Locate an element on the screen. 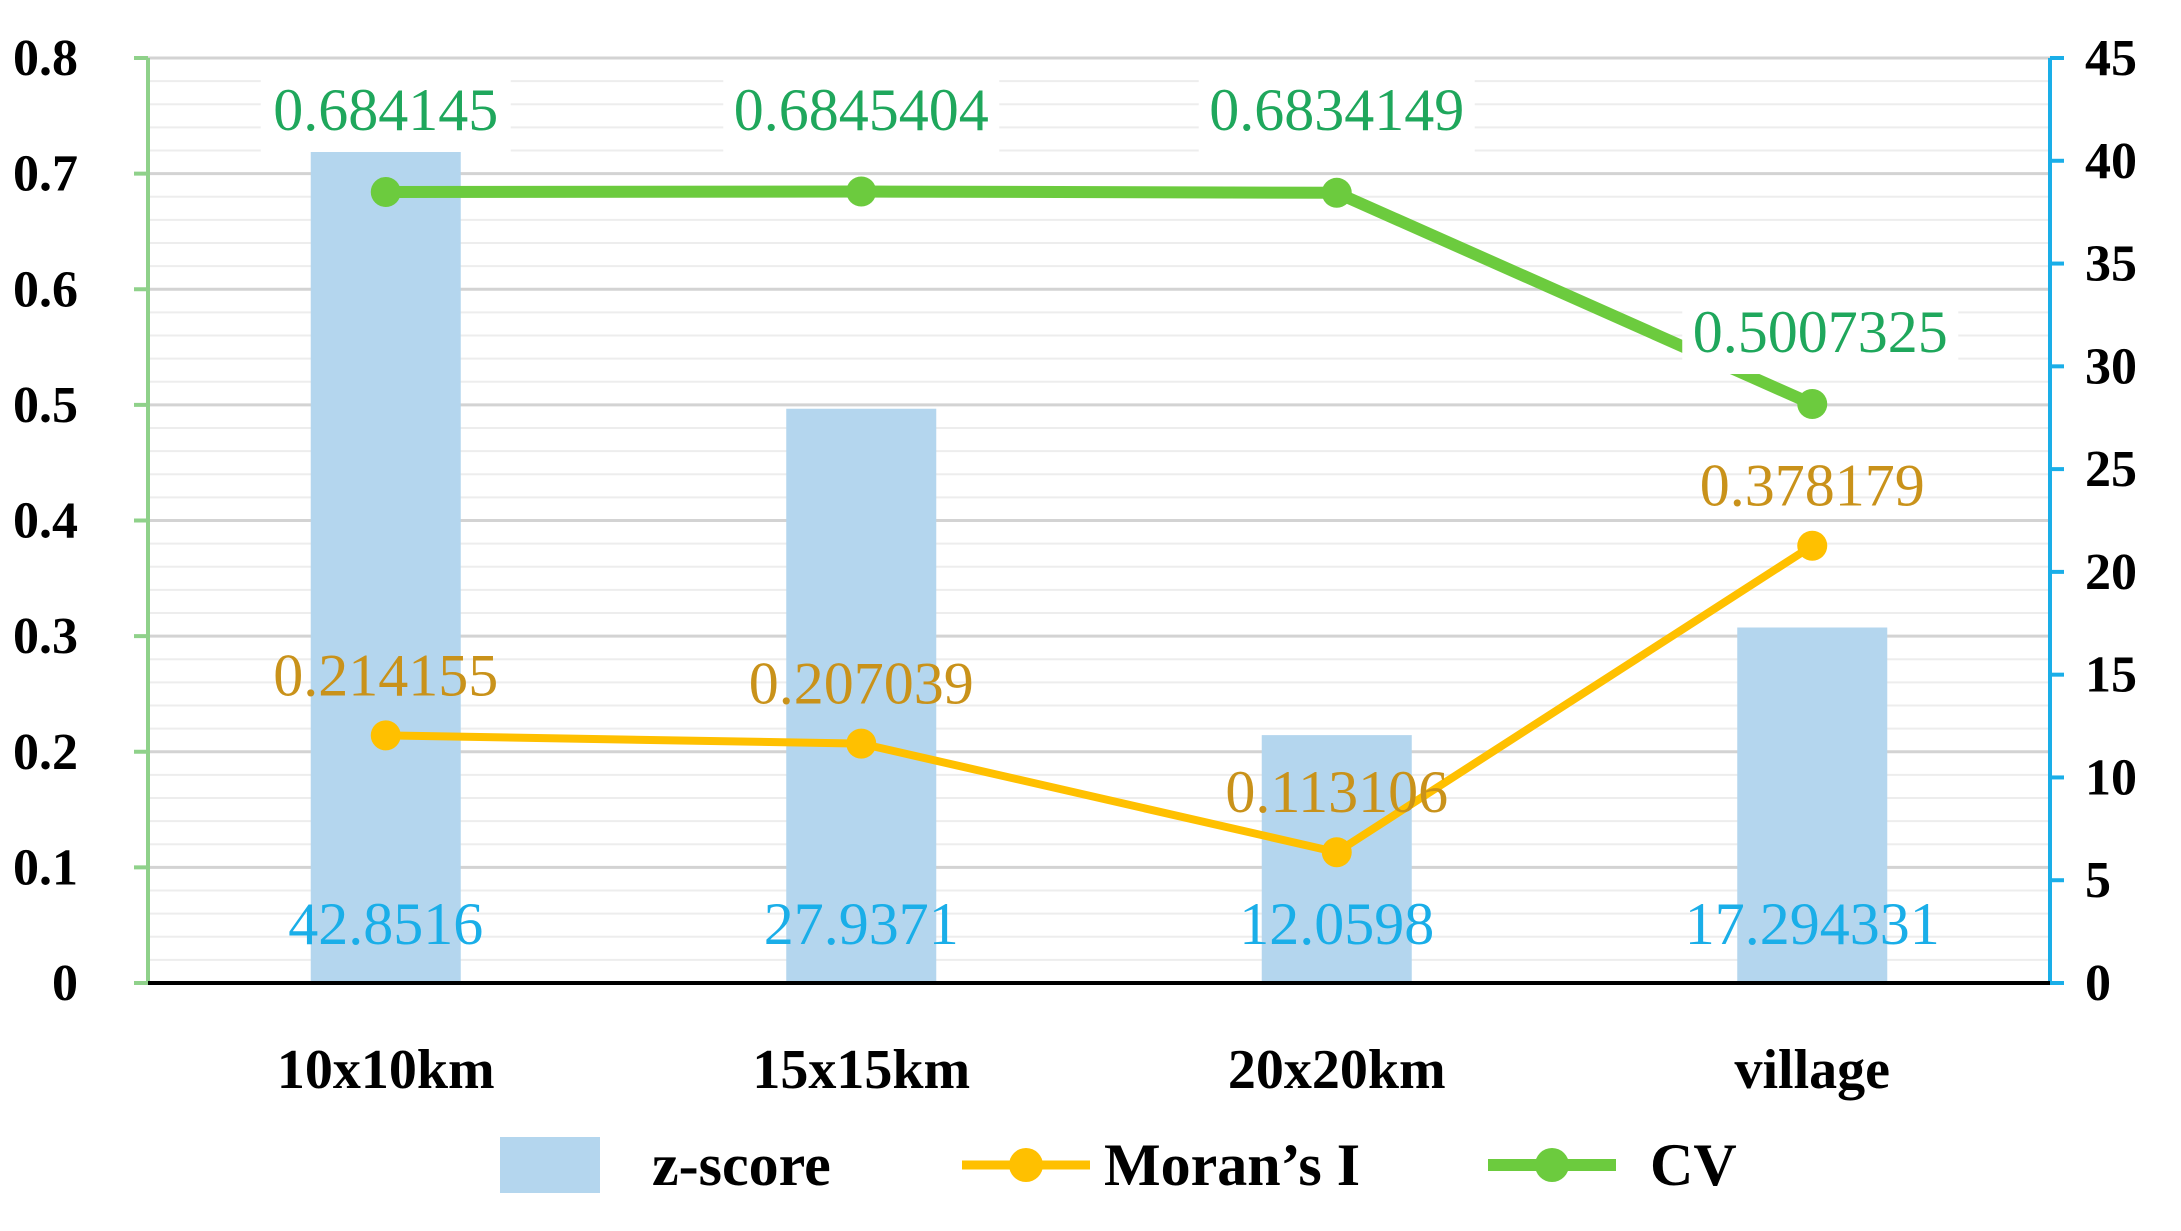 This screenshot has height=1231, width=2181. left-axis-tick-label: 0 is located at coordinates (65, 983).